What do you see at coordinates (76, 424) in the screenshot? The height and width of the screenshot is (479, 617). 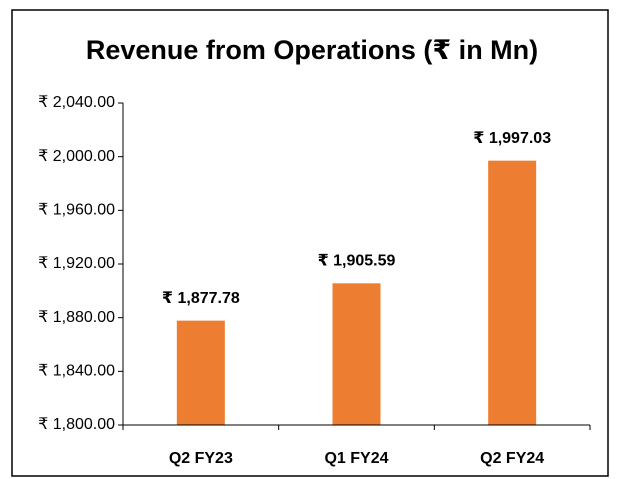 I see `y-tick-label: ₹ 1,800.00` at bounding box center [76, 424].